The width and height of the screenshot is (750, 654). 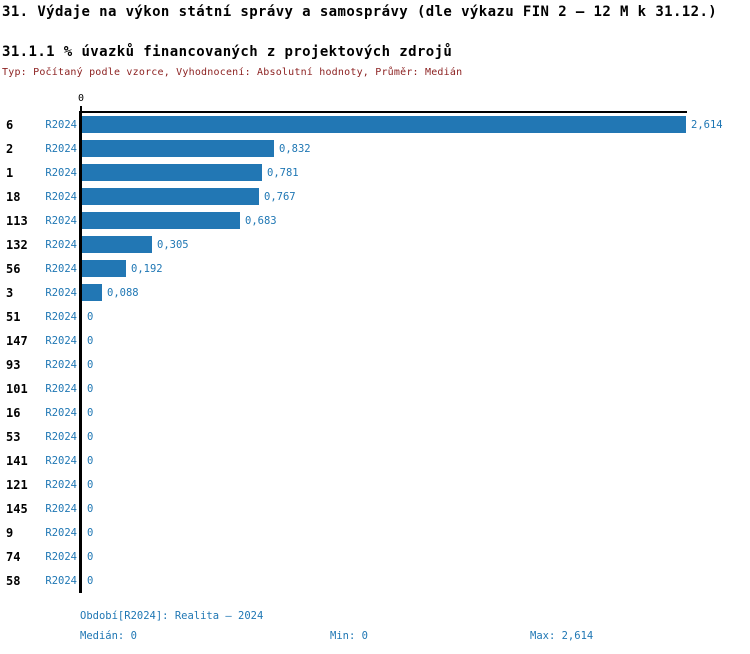 I want to click on chart-row: 56 R2024 0,192, so click(x=375, y=269).